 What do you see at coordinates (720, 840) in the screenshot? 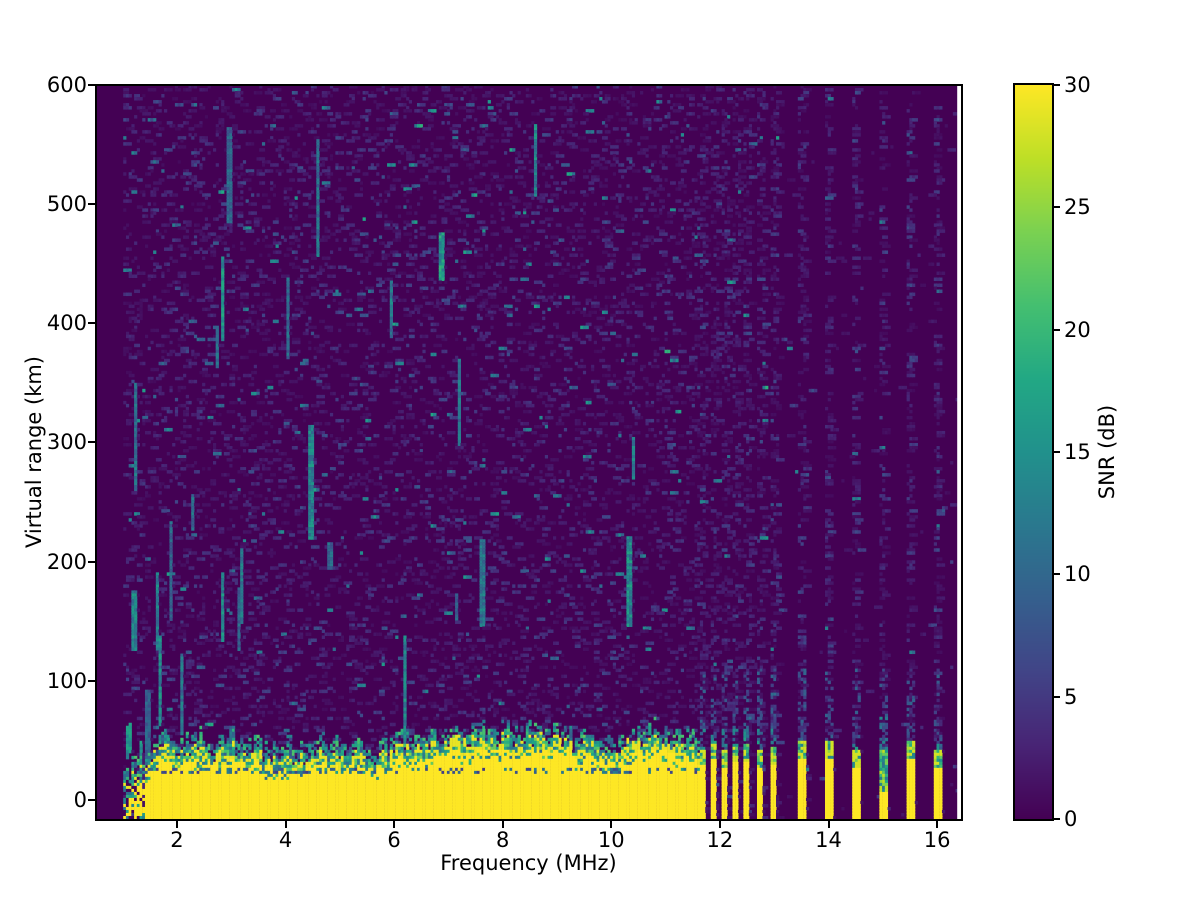
I see `x-tick-label: 12` at bounding box center [720, 840].